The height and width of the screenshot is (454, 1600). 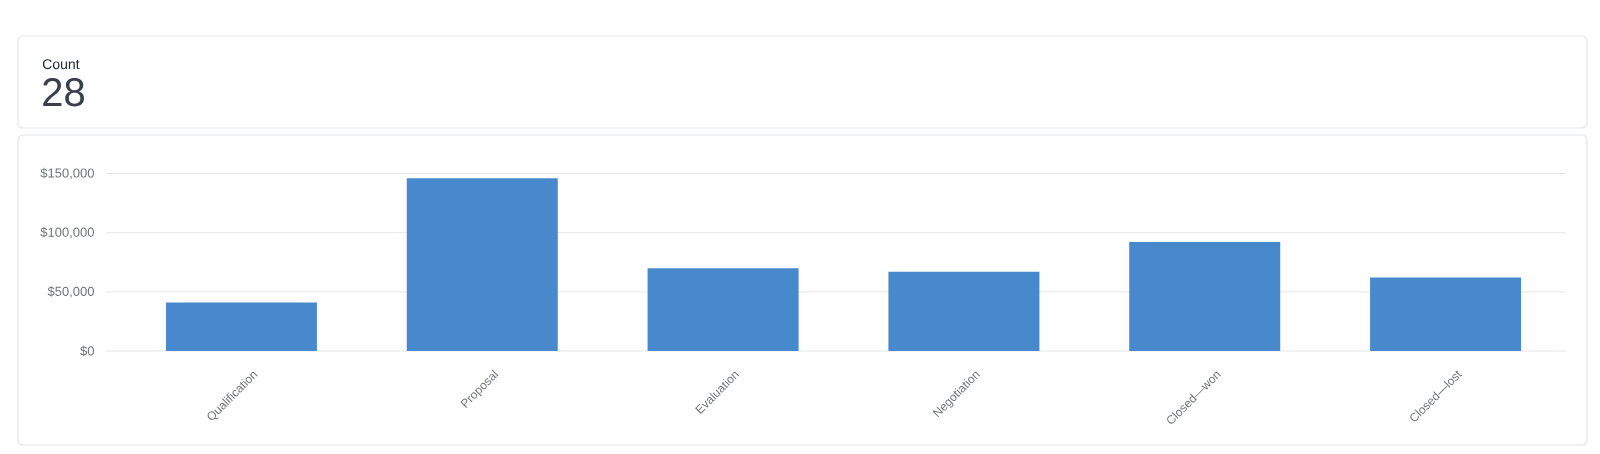 What do you see at coordinates (63, 92) in the screenshot?
I see `text: 28` at bounding box center [63, 92].